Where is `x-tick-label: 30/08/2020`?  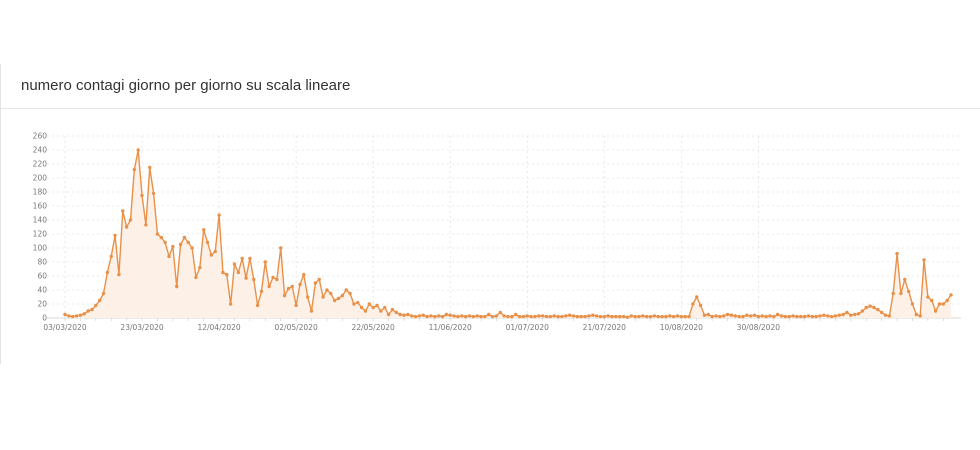
x-tick-label: 30/08/2020 is located at coordinates (758, 327).